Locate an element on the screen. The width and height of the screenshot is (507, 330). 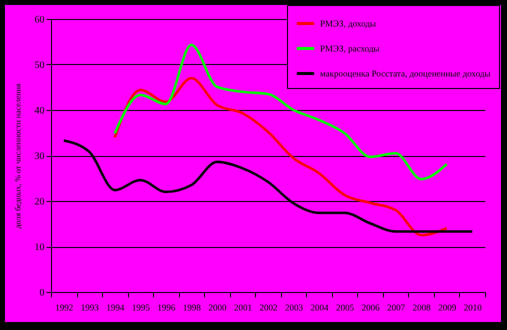
y-axis-title: доля бедных, % от численности населения is located at coordinates (18, 156).